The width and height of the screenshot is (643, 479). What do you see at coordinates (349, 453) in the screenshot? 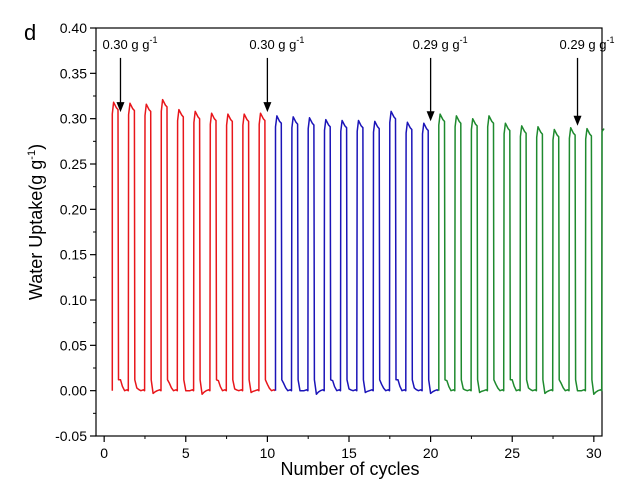
I see `x-tick-label: 15` at bounding box center [349, 453].